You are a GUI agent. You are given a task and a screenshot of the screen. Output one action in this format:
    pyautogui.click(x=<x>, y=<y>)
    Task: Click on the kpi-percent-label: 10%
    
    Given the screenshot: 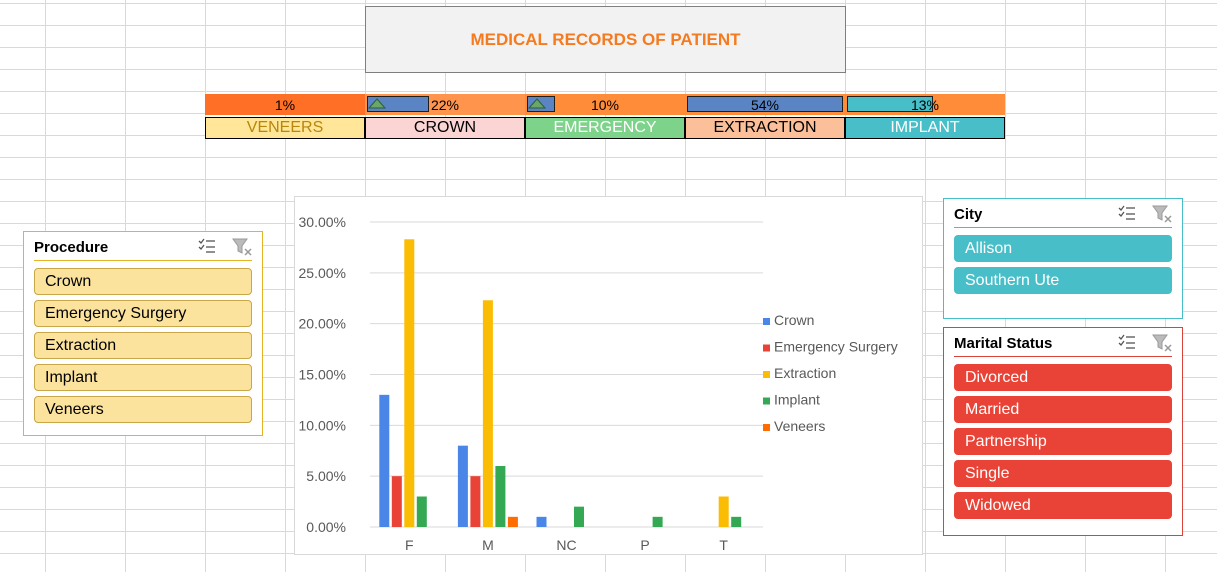 What is the action you would take?
    pyautogui.click(x=605, y=104)
    